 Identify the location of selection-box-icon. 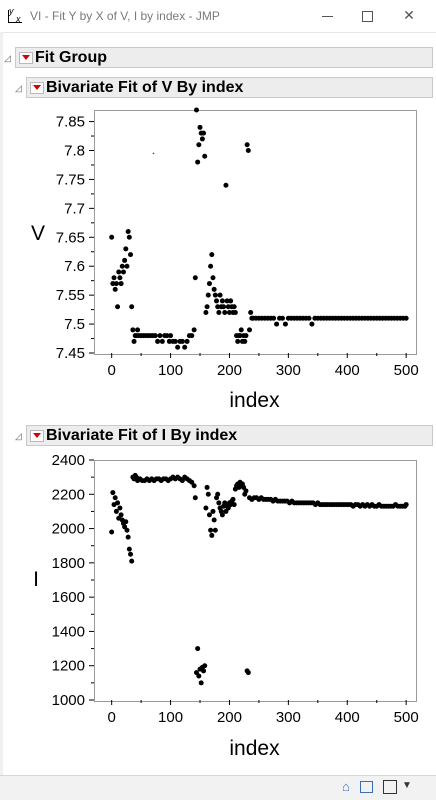
(390, 787).